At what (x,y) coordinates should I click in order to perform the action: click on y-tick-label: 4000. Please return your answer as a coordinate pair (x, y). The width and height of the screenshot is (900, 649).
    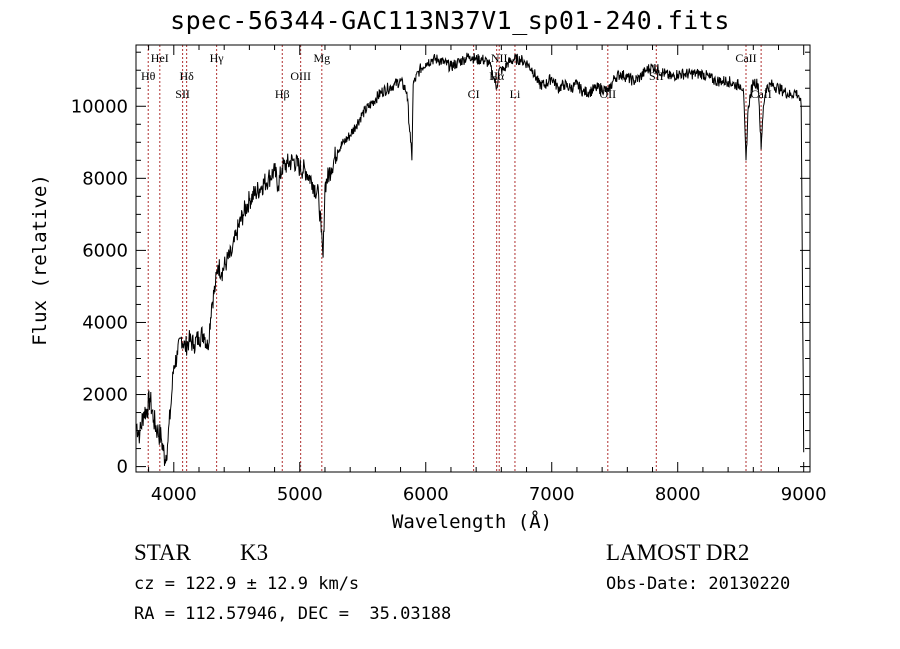
    Looking at the image, I should click on (105, 322).